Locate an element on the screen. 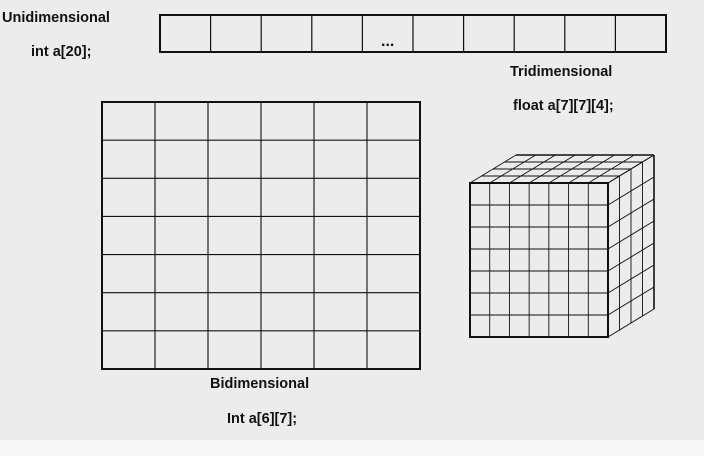  tridimensional-declaration: float a[7][7][4]; is located at coordinates (563, 106).